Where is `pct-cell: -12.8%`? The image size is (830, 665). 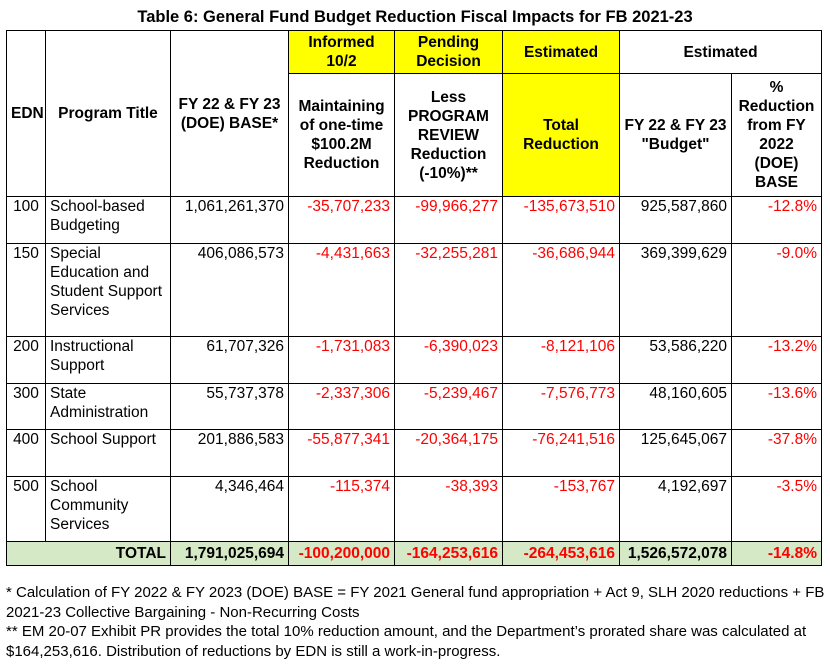
pct-cell: -12.8% is located at coordinates (776, 220).